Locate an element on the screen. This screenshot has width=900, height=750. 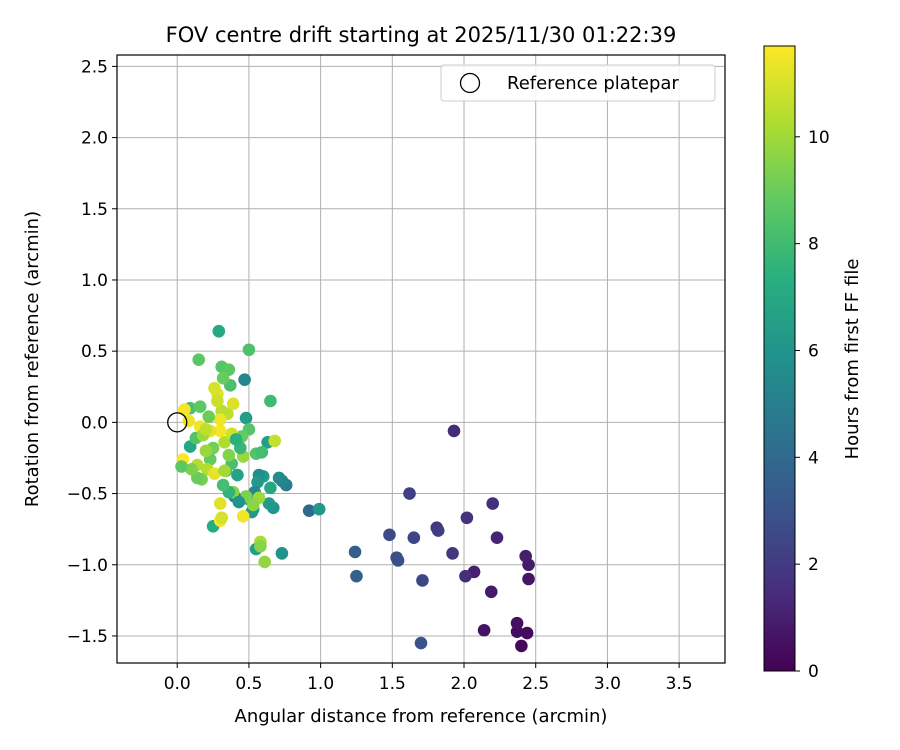
y-tick-label: −0.5 is located at coordinates (87, 495).